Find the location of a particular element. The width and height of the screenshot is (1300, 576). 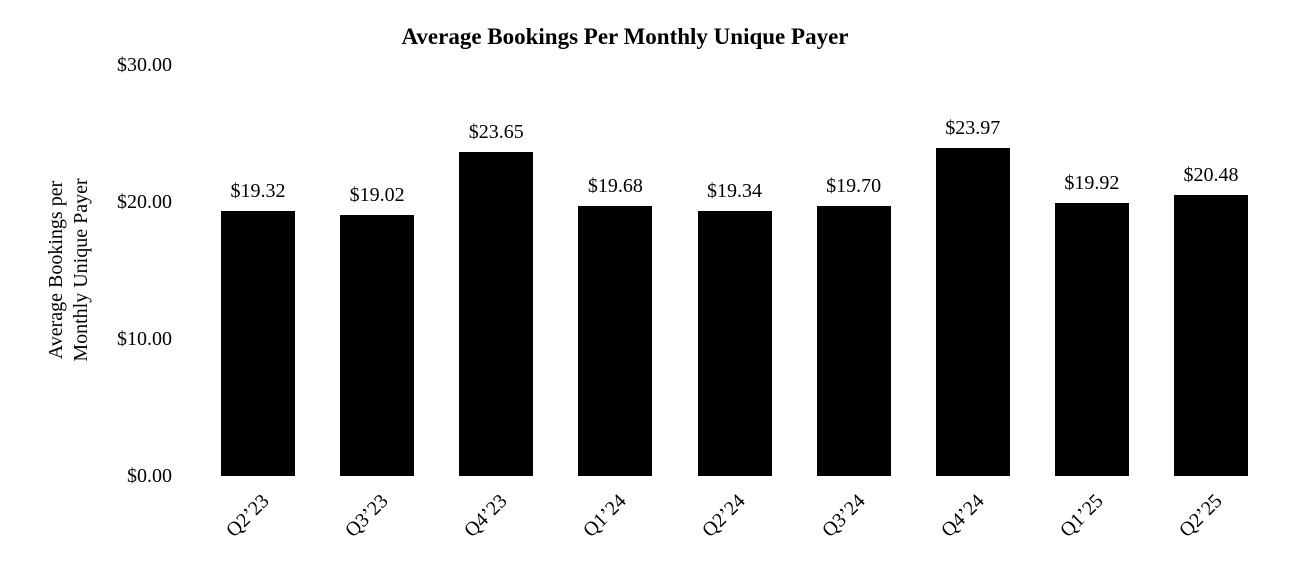

bar-group: $19.34 Q2’24 is located at coordinates (734, 361).